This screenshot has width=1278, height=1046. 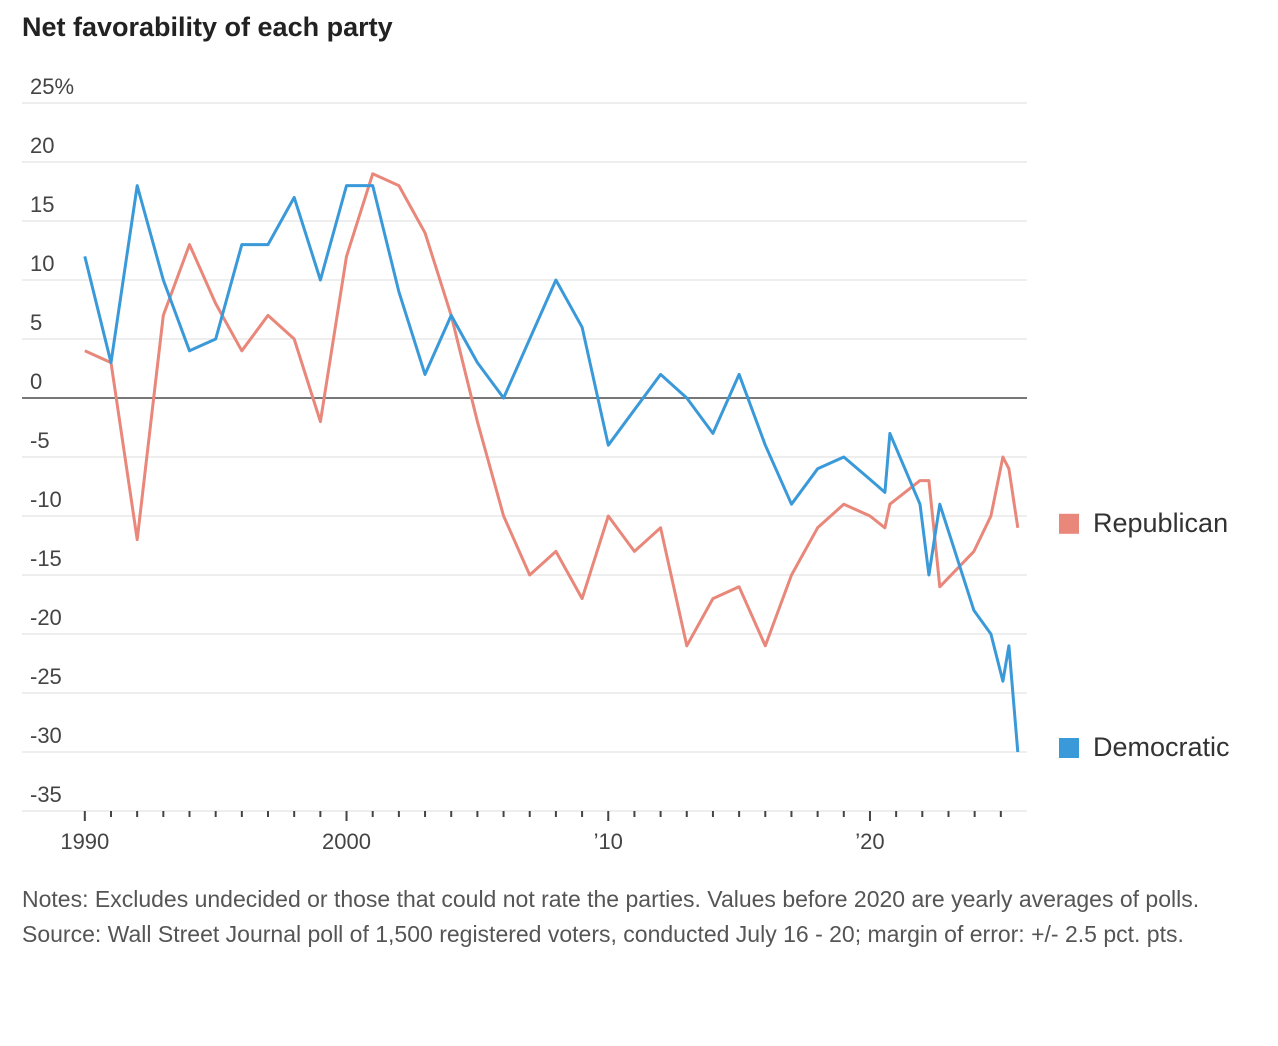 I want to click on y-tick-label: 20, so click(x=42, y=145).